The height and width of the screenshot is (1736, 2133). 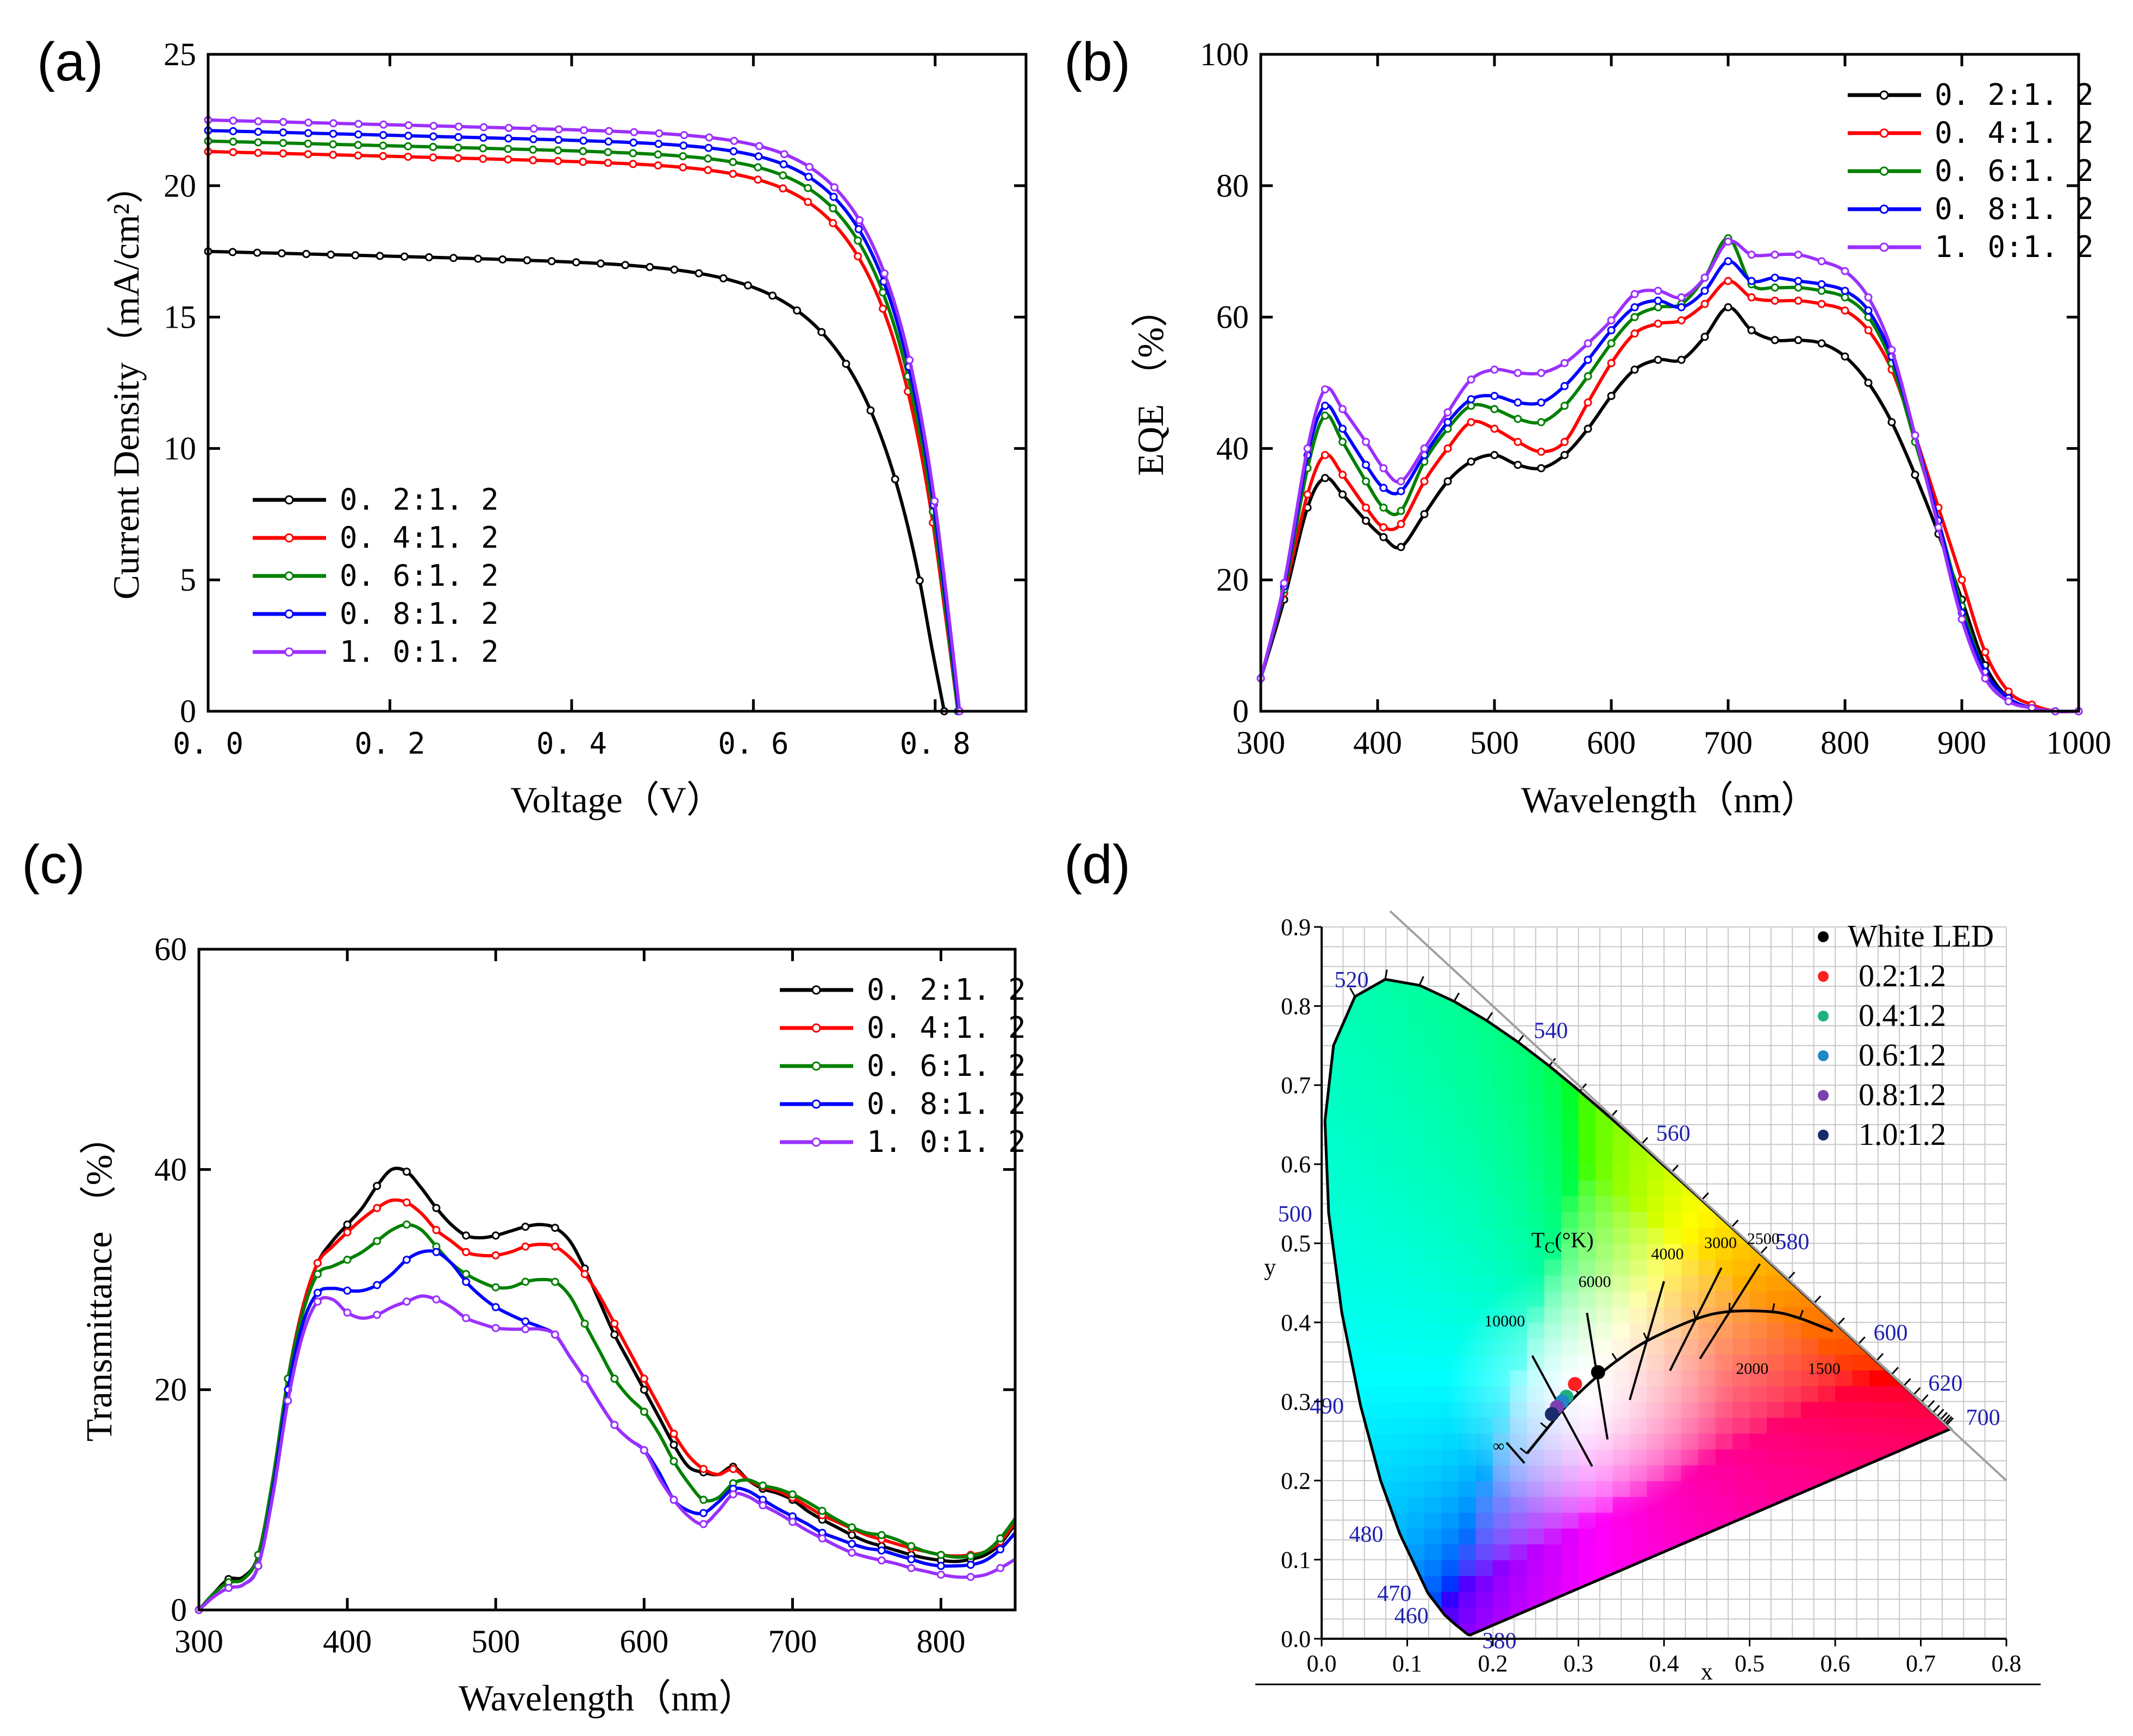 What do you see at coordinates (1792, 1242) in the screenshot?
I see `wavelength-label-580: 580` at bounding box center [1792, 1242].